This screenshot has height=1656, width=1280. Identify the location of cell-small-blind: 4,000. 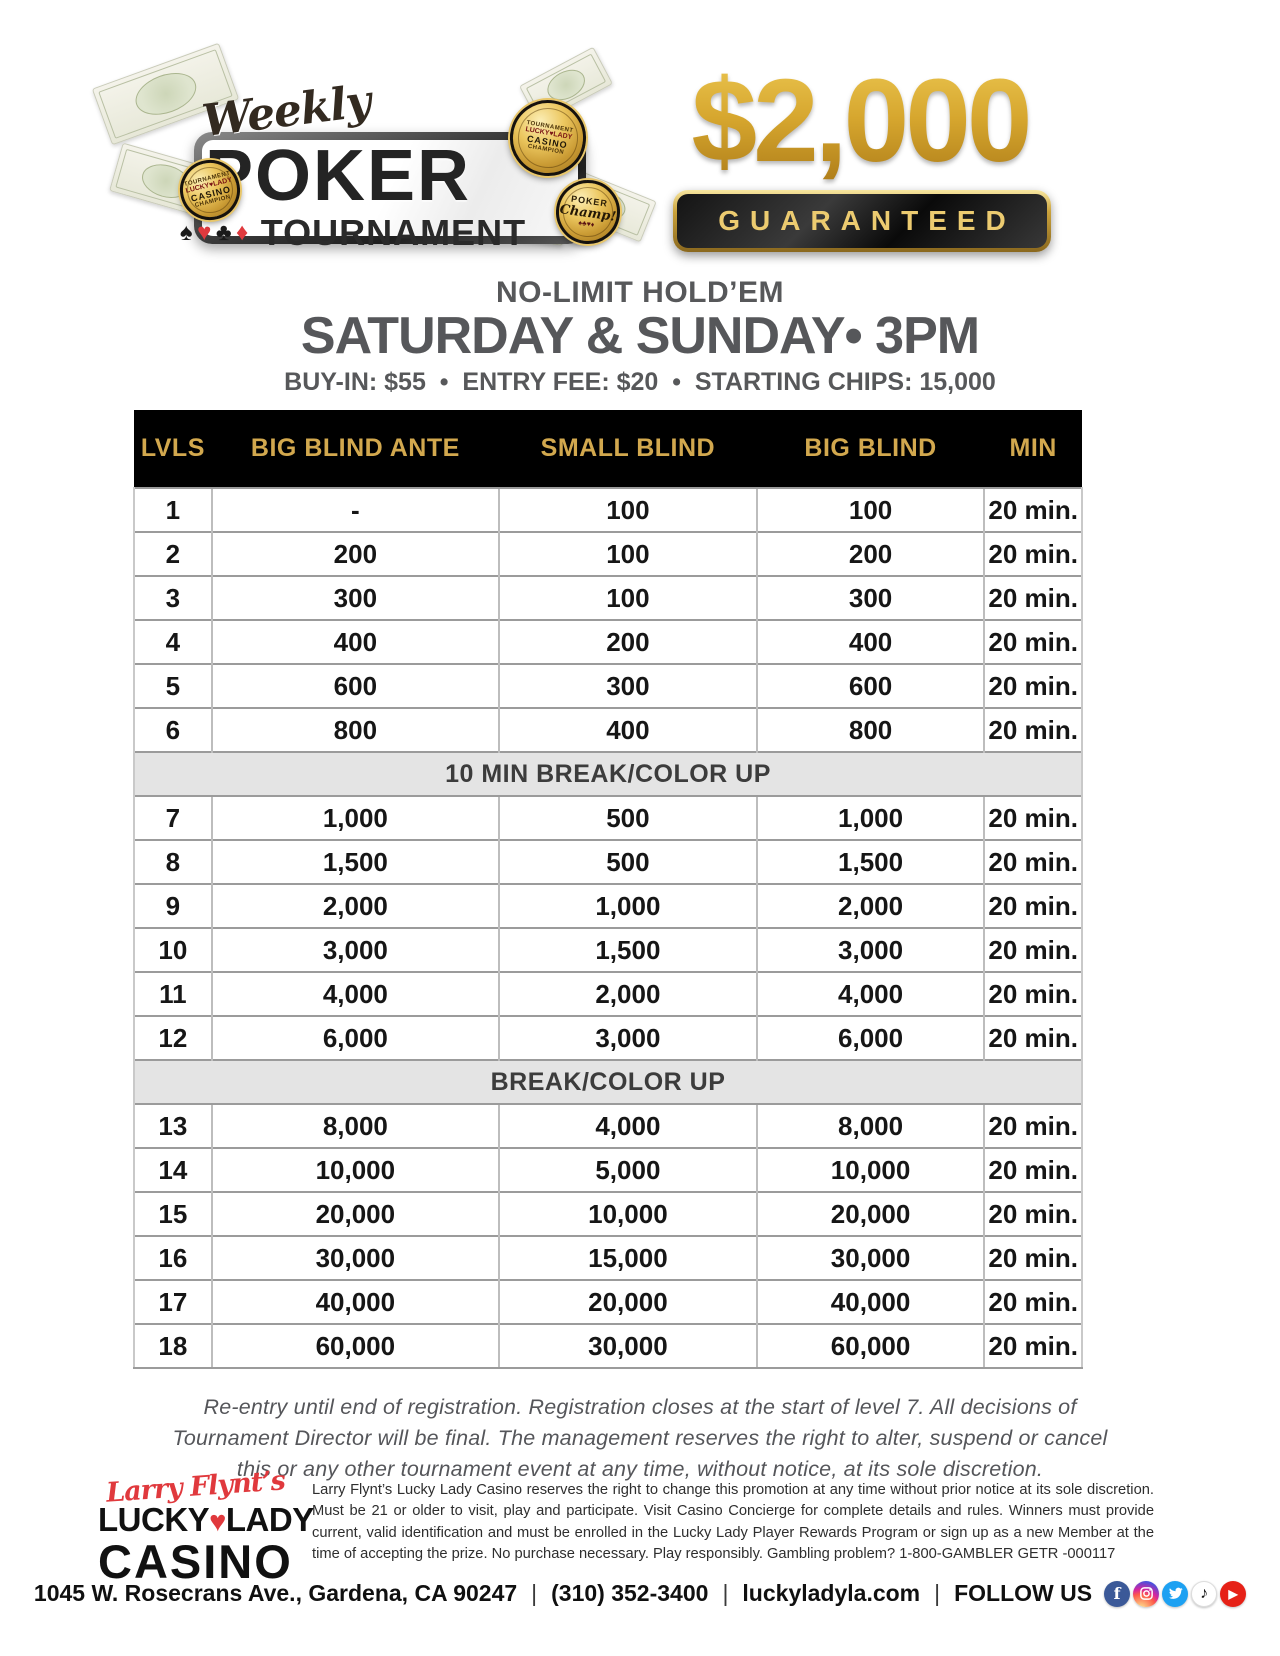
(627, 1125).